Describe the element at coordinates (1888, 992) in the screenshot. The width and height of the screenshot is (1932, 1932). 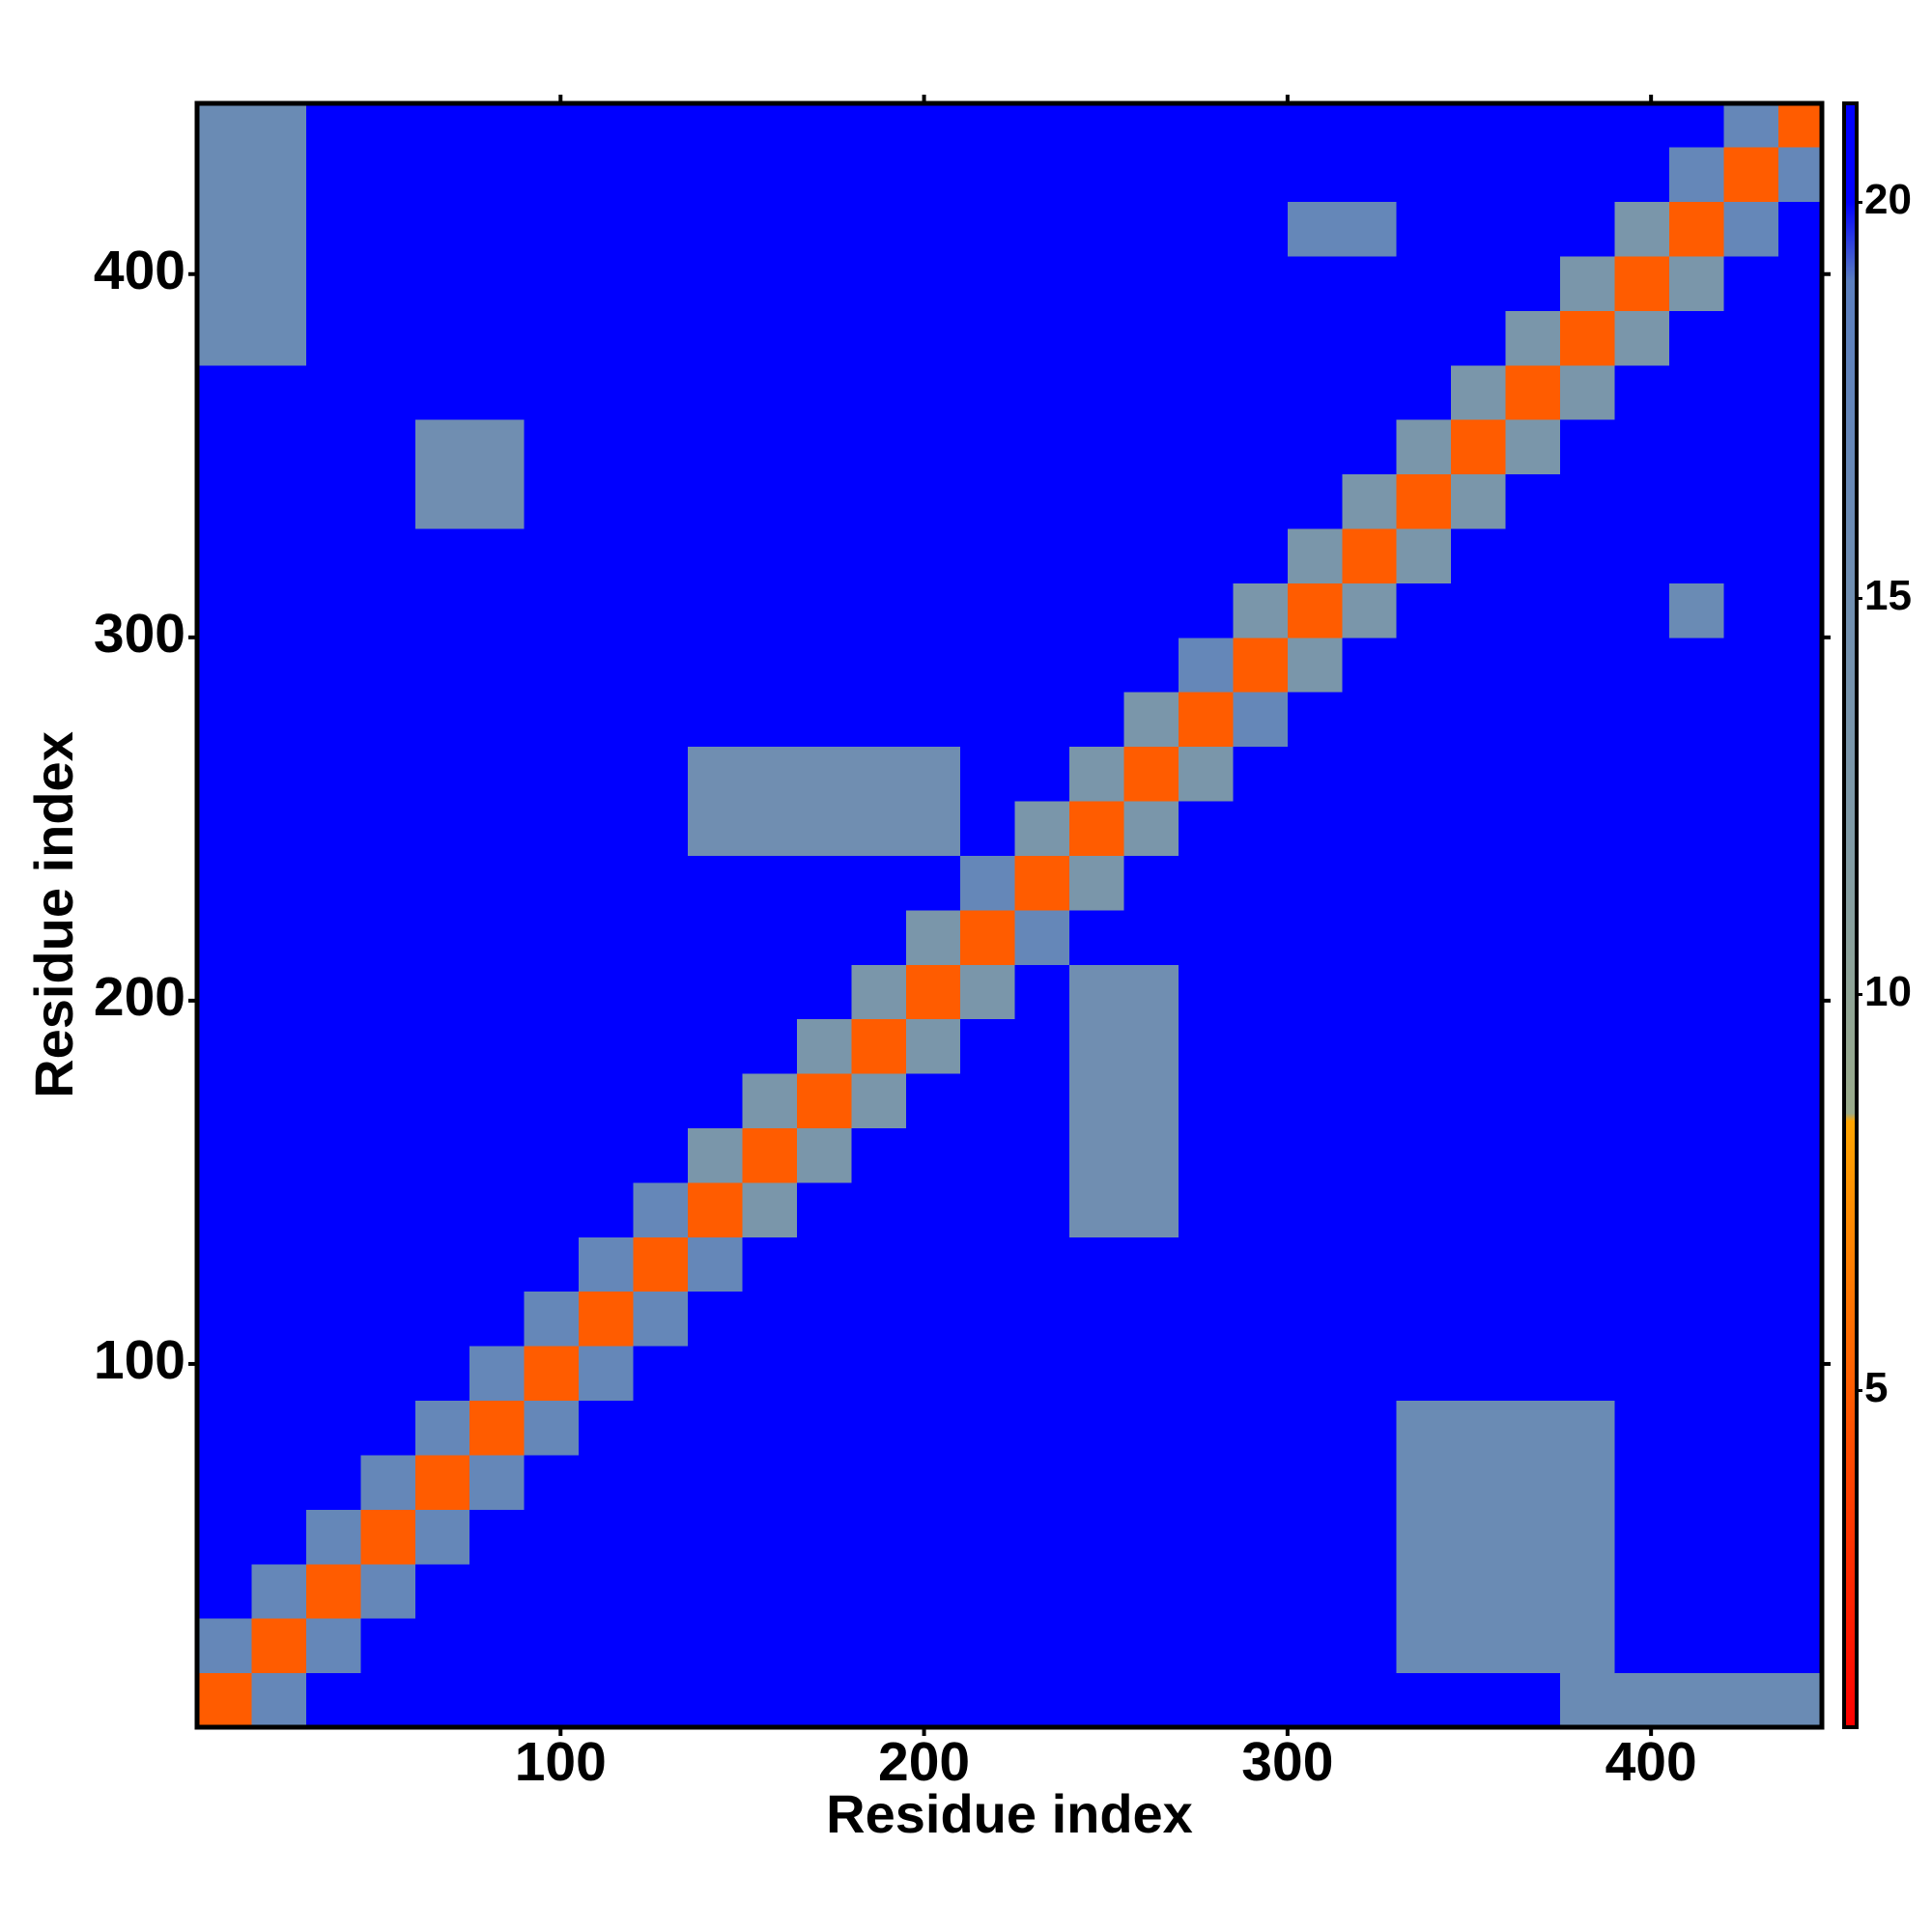
I see `colorbar-tick-label: 10` at that location.